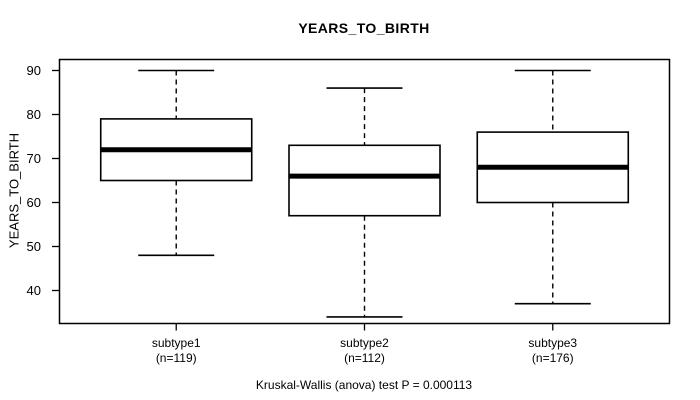 The height and width of the screenshot is (400, 700). I want to click on y-tick-label: 70, so click(33, 158).